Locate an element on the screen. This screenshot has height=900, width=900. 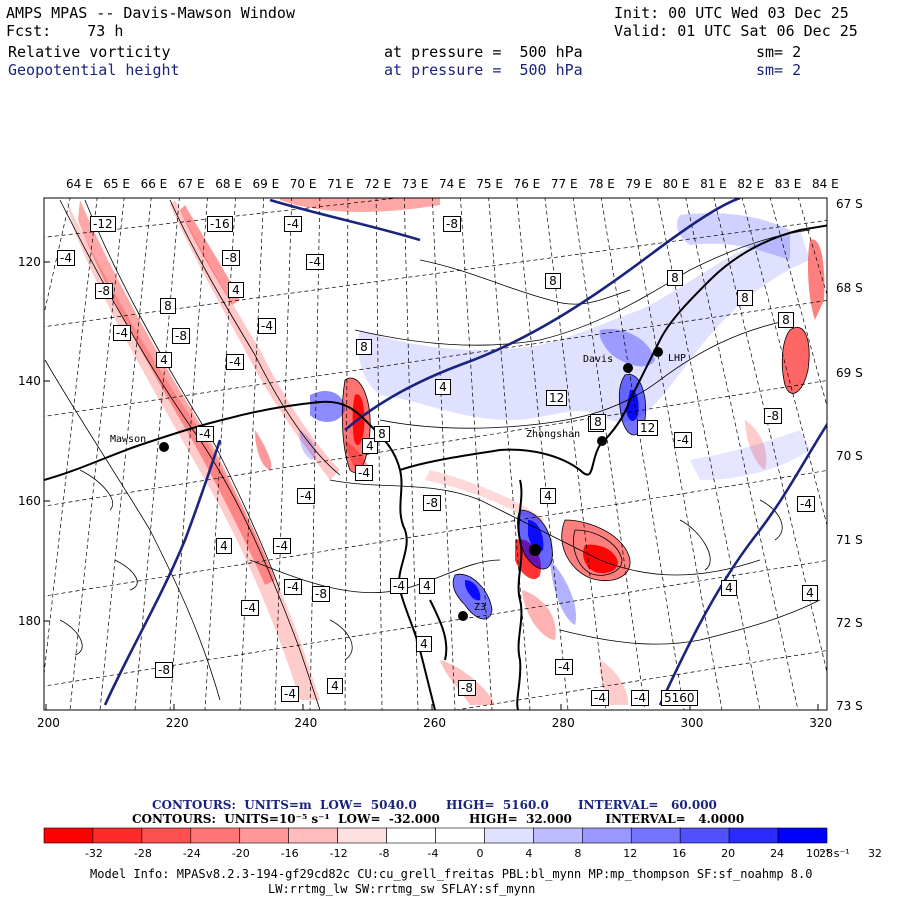
field2-level: at pressure = 500 hPa is located at coordinates (483, 70).